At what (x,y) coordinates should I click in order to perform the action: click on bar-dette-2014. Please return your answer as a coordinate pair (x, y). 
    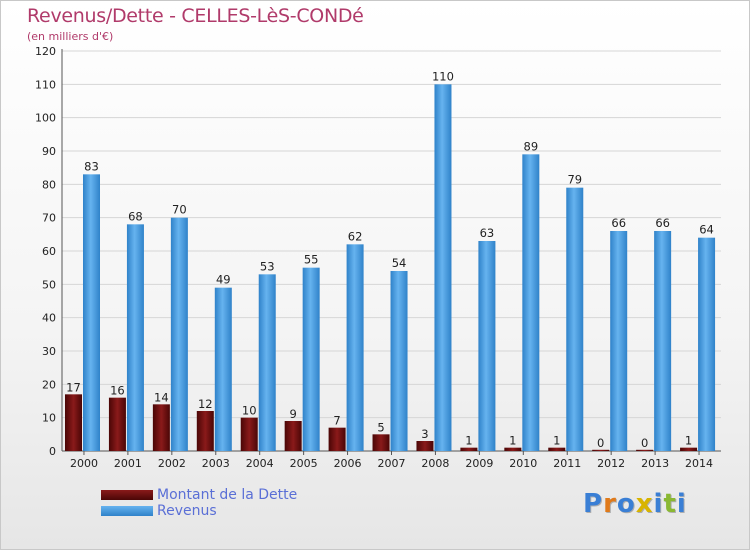
    Looking at the image, I should click on (689, 449).